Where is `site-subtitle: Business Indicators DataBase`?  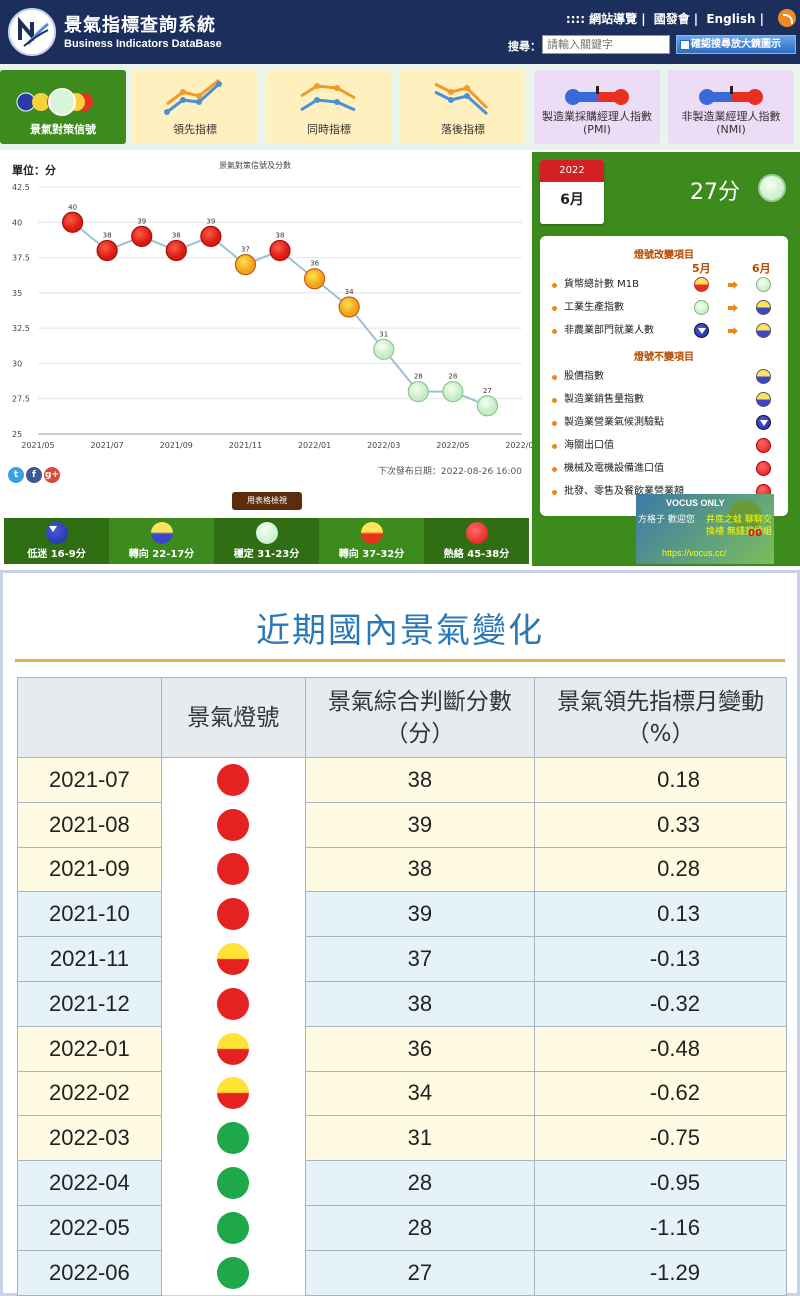
site-subtitle: Business Indicators DataBase is located at coordinates (143, 44).